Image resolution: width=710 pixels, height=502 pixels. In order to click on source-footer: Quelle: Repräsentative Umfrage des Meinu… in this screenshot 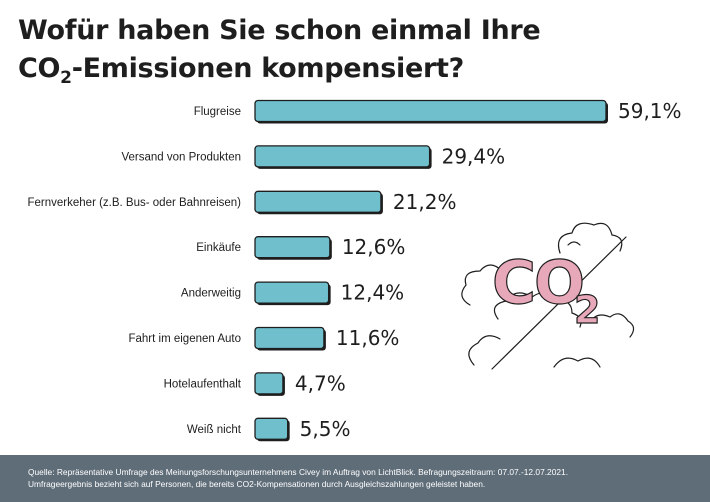, I will do `click(355, 478)`.